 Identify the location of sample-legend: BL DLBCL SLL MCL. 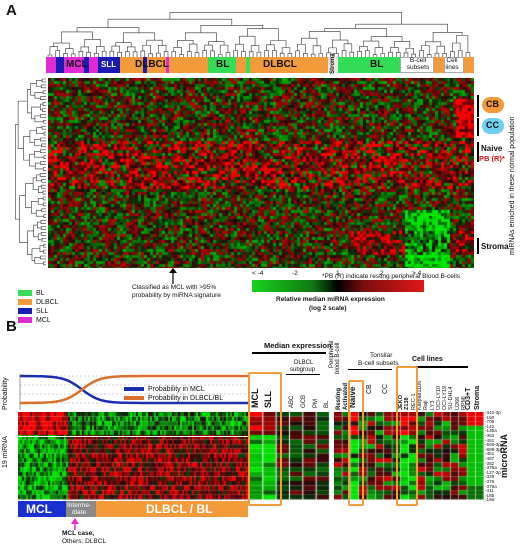
(38, 307).